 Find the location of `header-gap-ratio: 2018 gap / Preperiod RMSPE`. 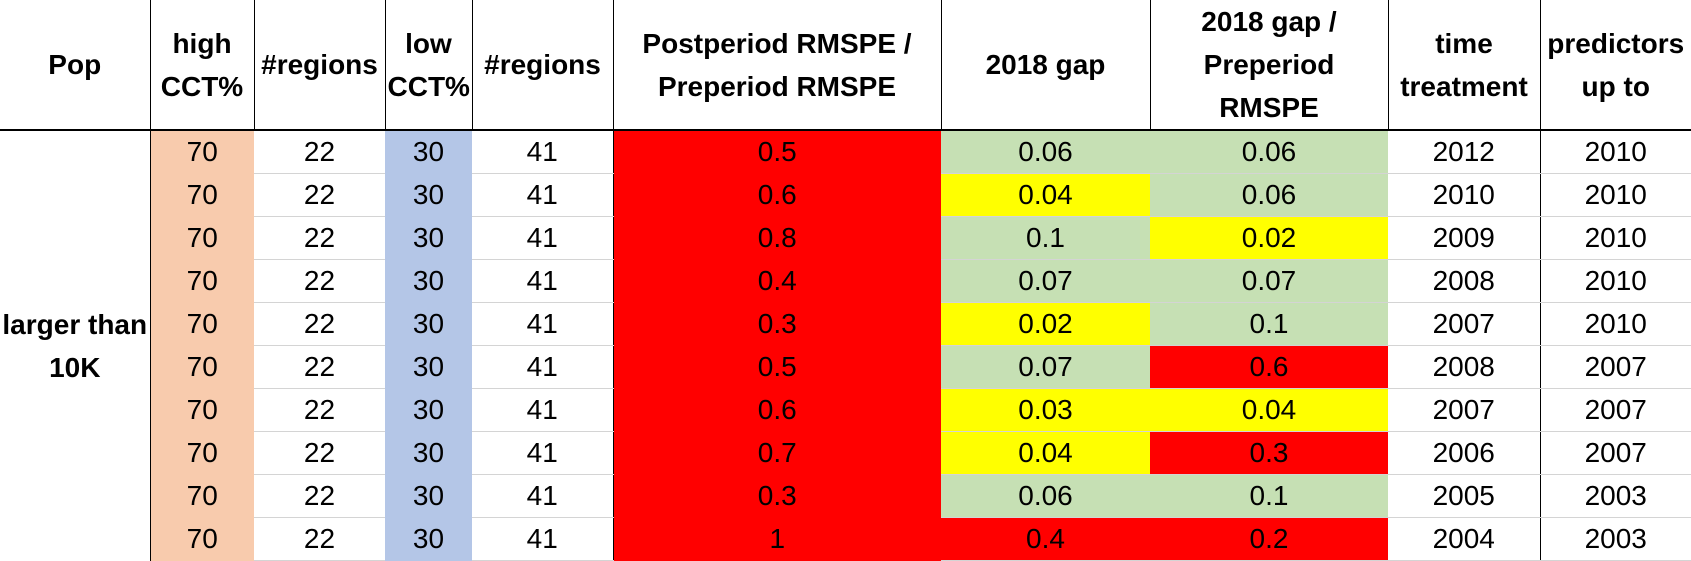

header-gap-ratio: 2018 gap / Preperiod RMSPE is located at coordinates (1268, 65).